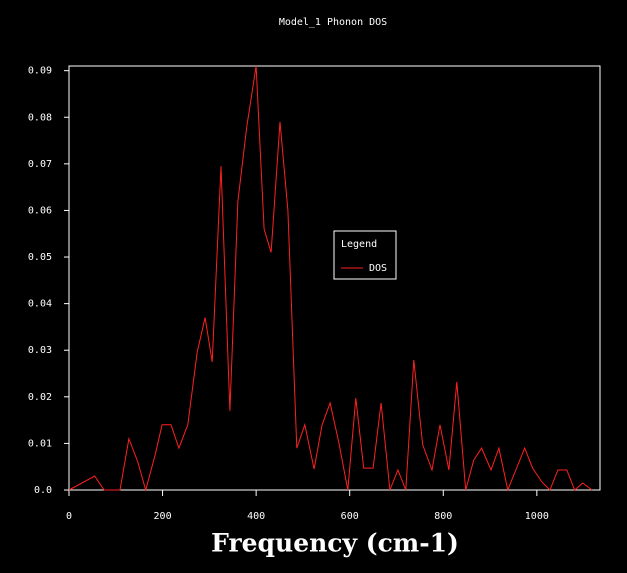  What do you see at coordinates (443, 516) in the screenshot?
I see `x-tick-label: 800` at bounding box center [443, 516].